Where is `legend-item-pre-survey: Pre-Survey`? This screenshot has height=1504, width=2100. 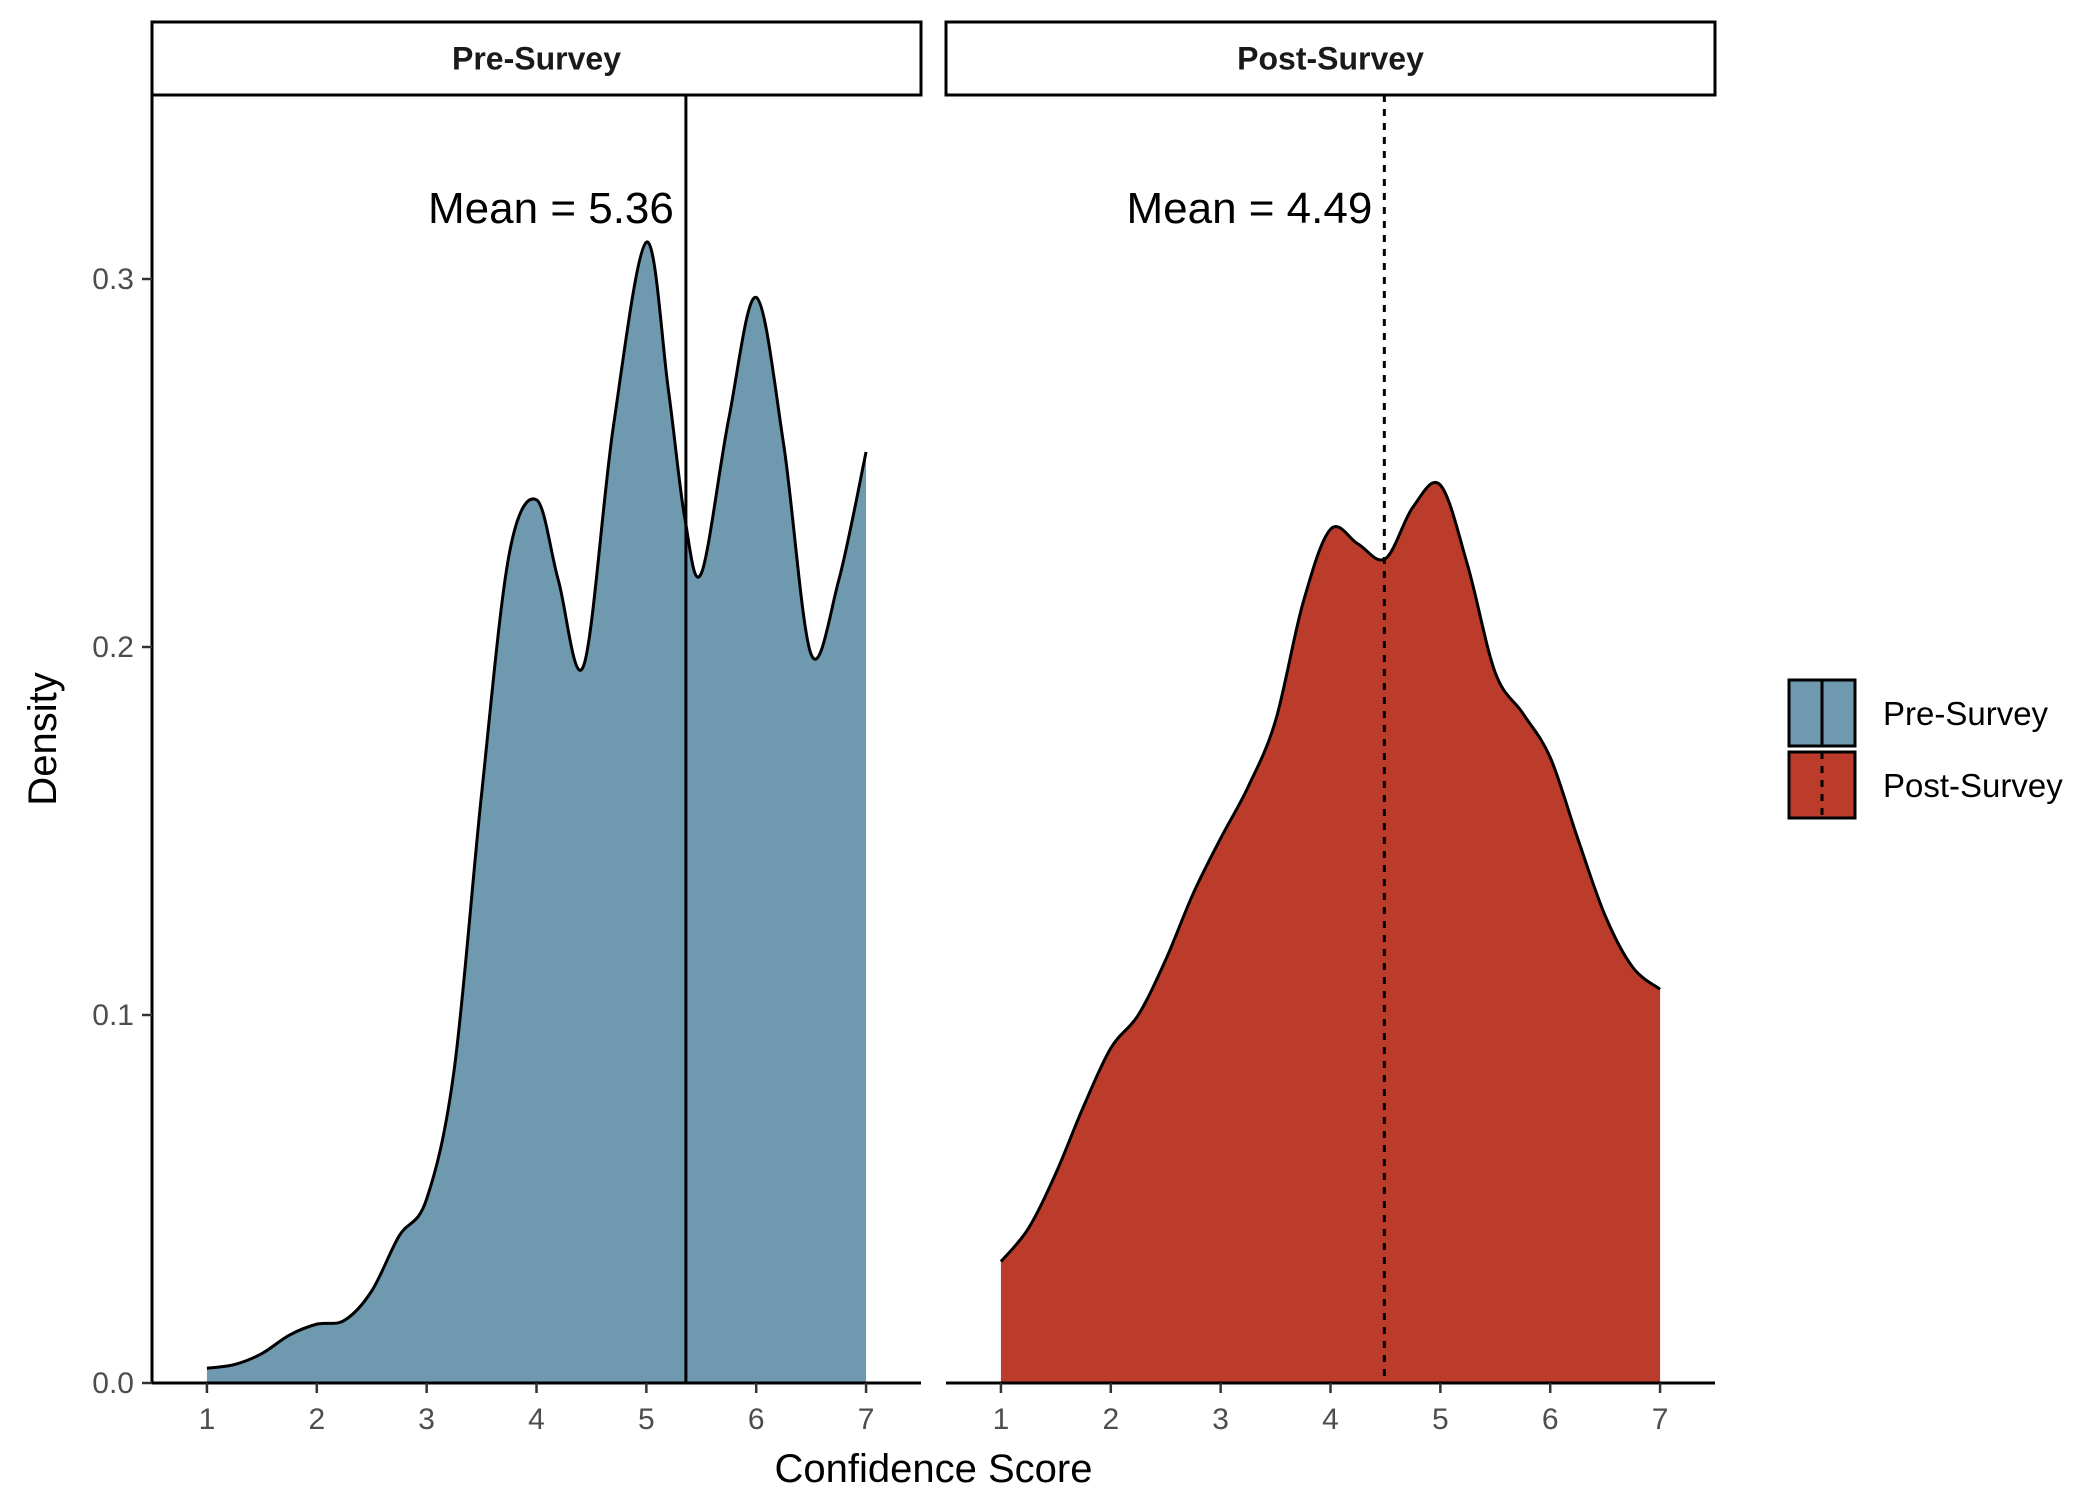 legend-item-pre-survey: Pre-Survey is located at coordinates (1918, 713).